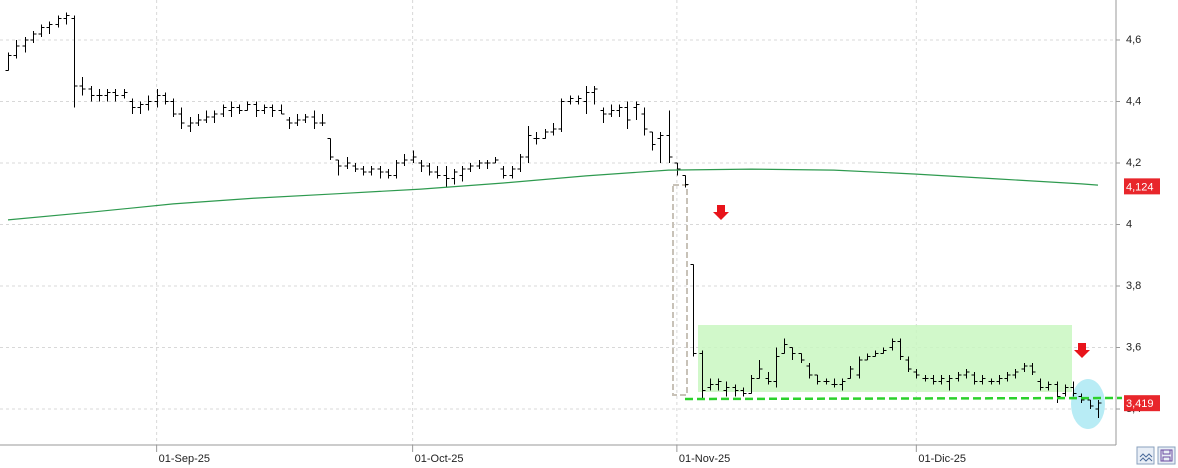 This screenshot has height=468, width=1178. What do you see at coordinates (1133, 101) in the screenshot?
I see `y-tick-label: 4,4` at bounding box center [1133, 101].